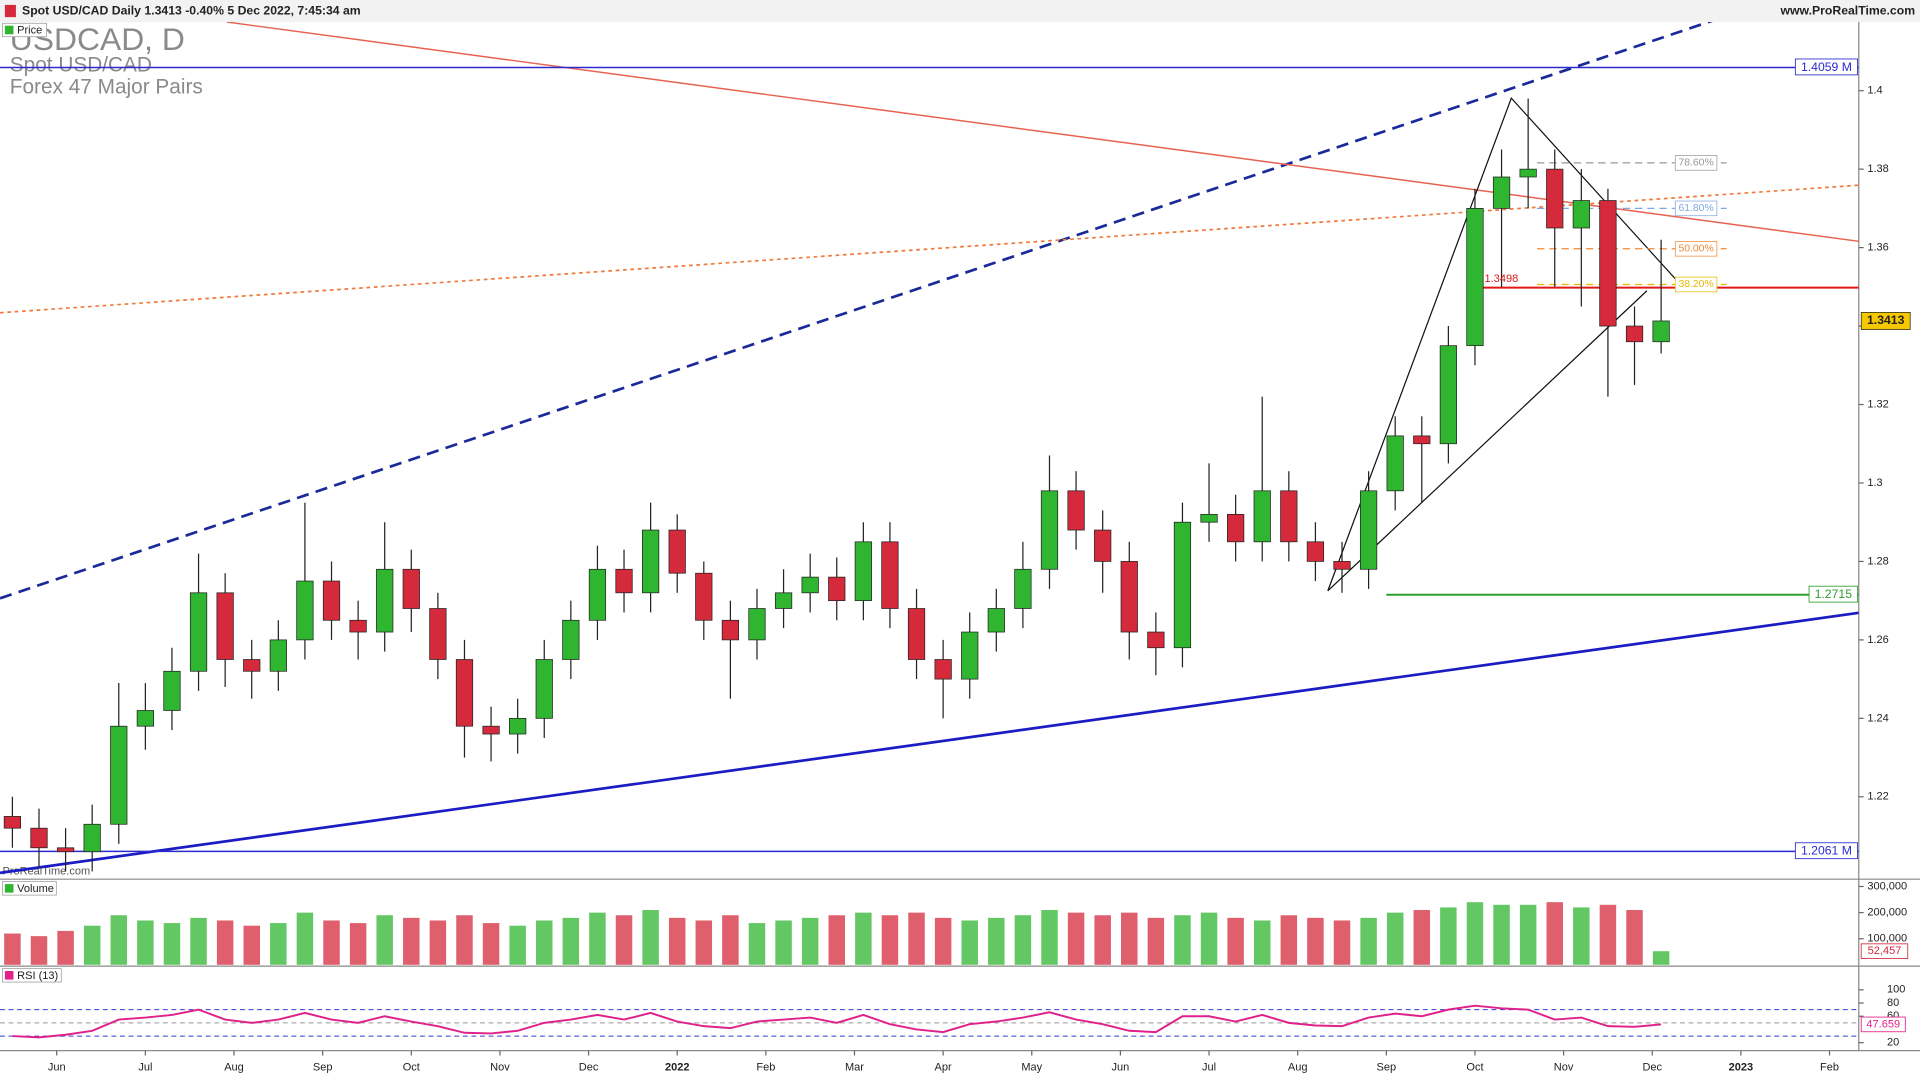 The width and height of the screenshot is (1920, 1080). I want to click on rsi-tick-label: 20, so click(1893, 1043).